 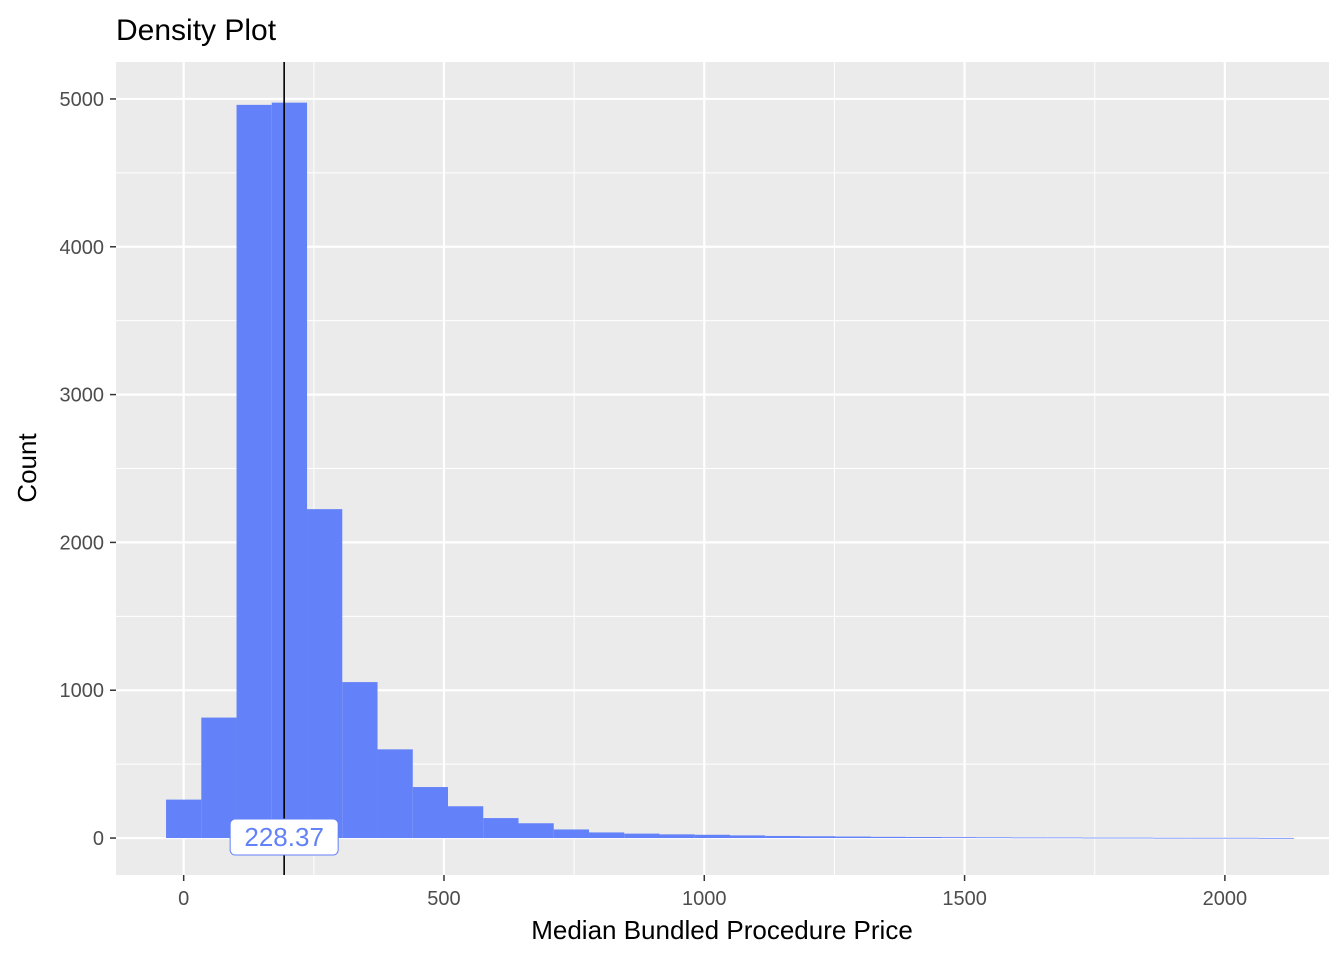 I want to click on x-axis-ticks: 0 500 1000 1500 2000, so click(x=712, y=892).